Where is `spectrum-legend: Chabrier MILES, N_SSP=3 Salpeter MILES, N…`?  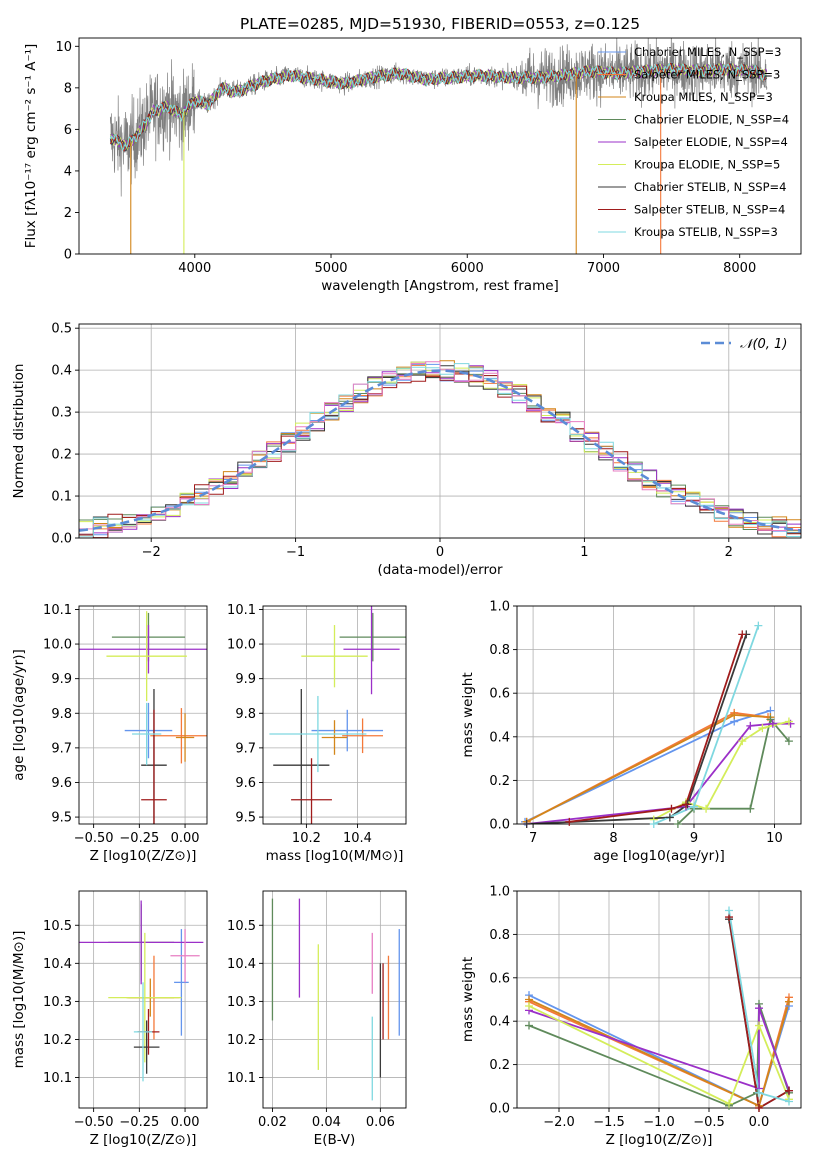
spectrum-legend: Chabrier MILES, N_SSP=3 Salpeter MILES, N… is located at coordinates (693, 142).